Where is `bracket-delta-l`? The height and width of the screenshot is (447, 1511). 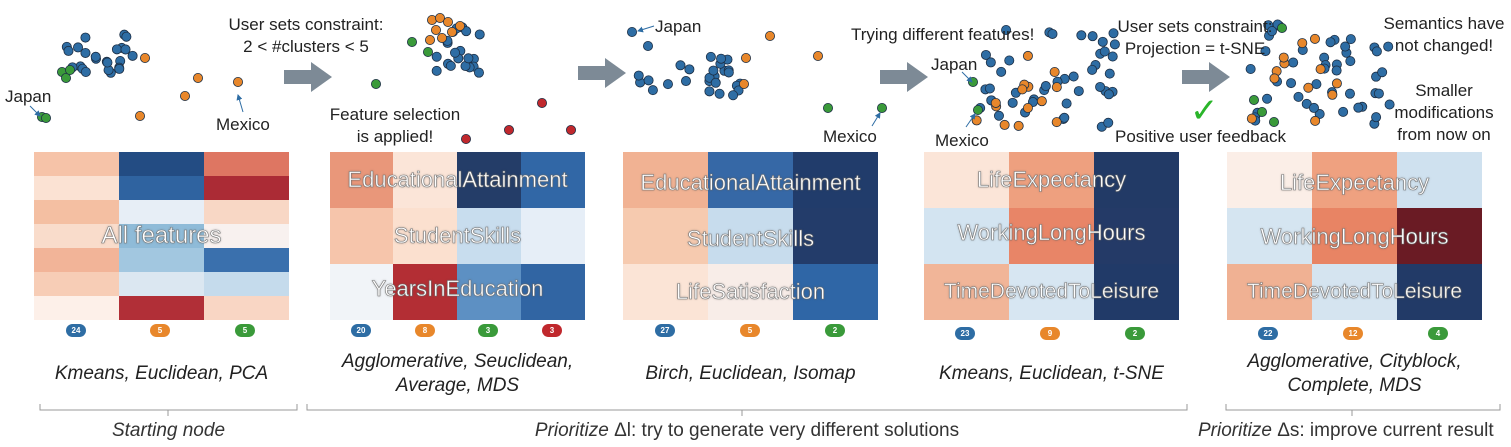
bracket-delta-l is located at coordinates (747, 410).